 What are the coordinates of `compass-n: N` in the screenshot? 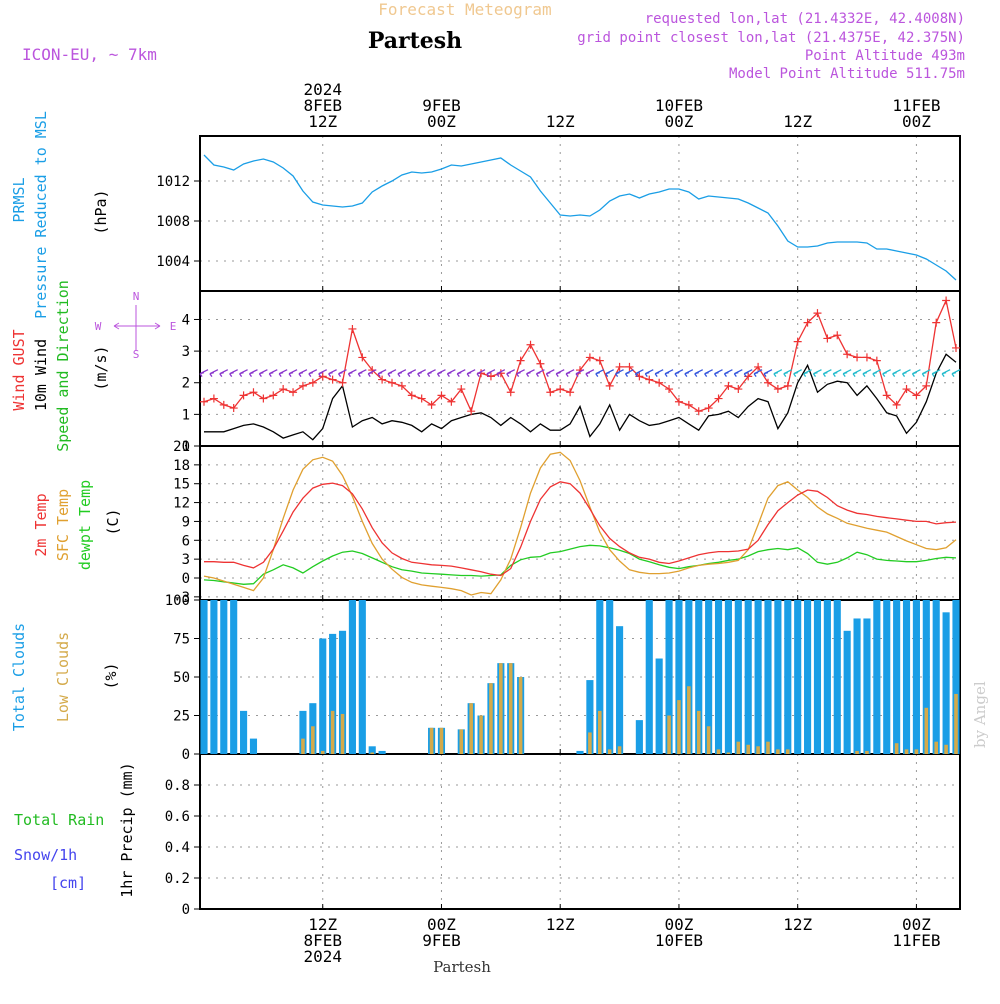 It's located at (136, 296).